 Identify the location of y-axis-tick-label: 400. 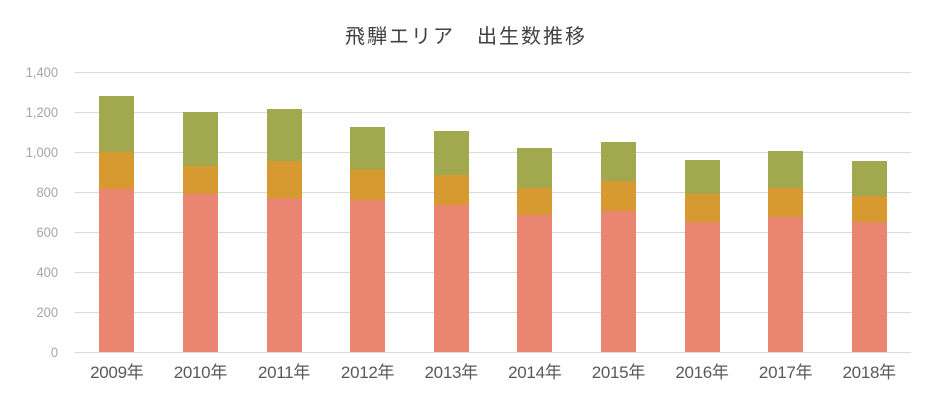
(47, 272).